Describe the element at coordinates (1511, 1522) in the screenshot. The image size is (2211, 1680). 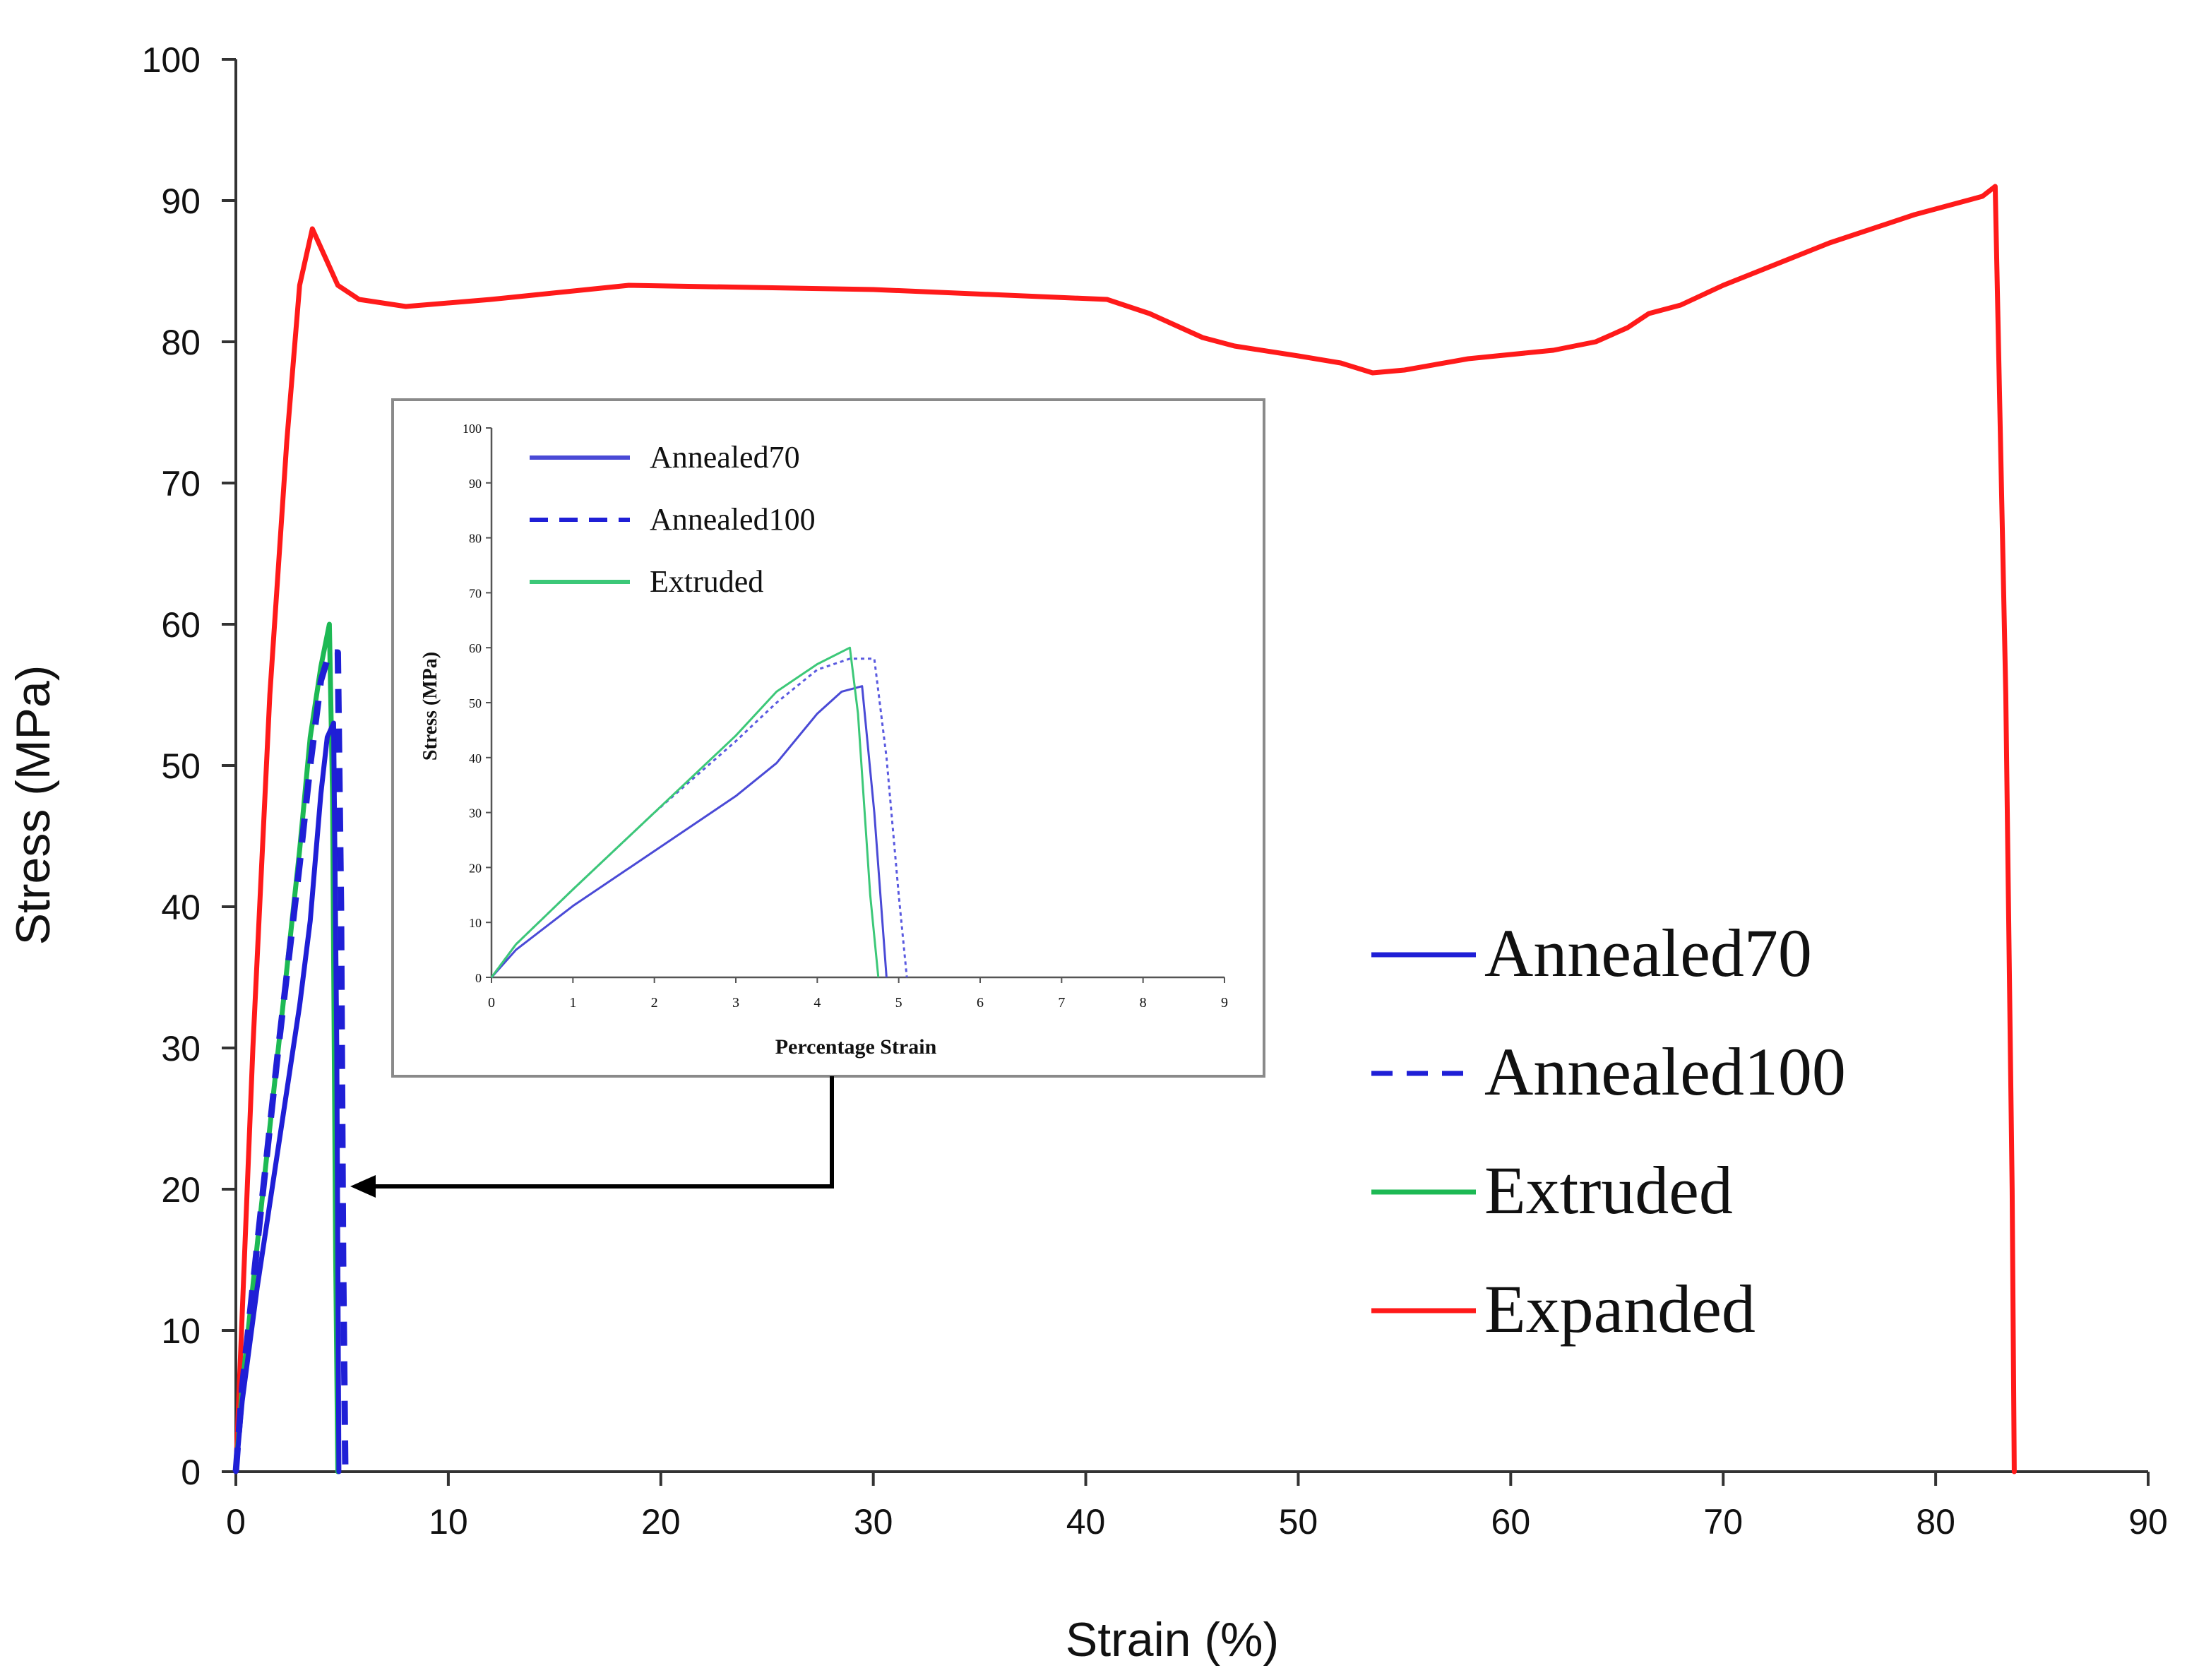
I see `main-x-tick-label: 60` at that location.